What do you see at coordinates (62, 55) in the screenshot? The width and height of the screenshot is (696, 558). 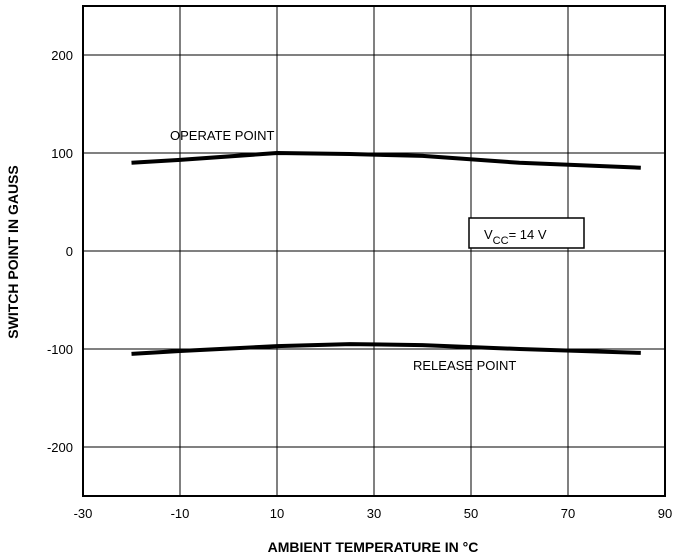 I see `y-tick-label: 200` at bounding box center [62, 55].